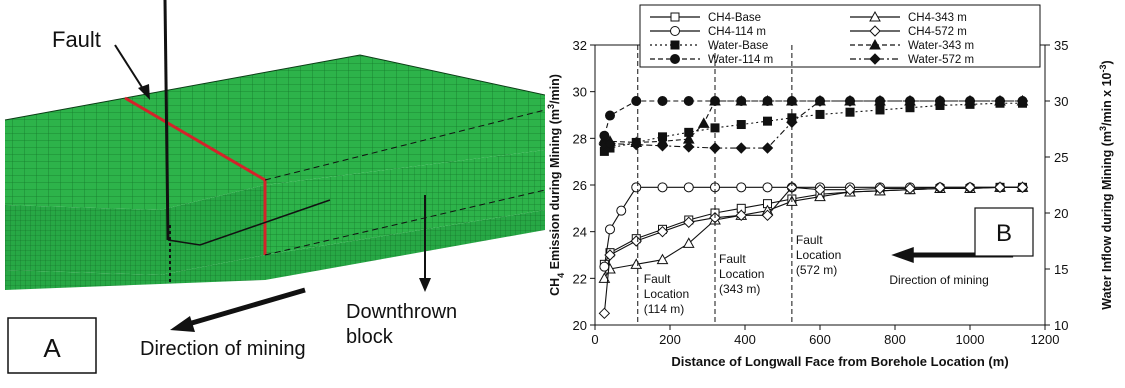  What do you see at coordinates (1061, 325) in the screenshot?
I see `y-right-tick-label: 10` at bounding box center [1061, 325].